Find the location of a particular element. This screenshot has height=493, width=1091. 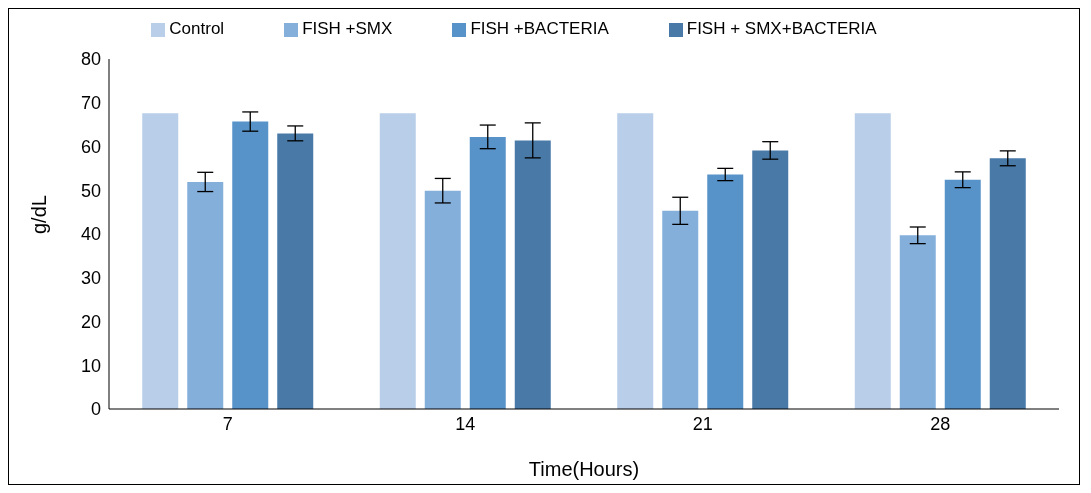

x-axis-title: Time(Hours) is located at coordinates (584, 469).